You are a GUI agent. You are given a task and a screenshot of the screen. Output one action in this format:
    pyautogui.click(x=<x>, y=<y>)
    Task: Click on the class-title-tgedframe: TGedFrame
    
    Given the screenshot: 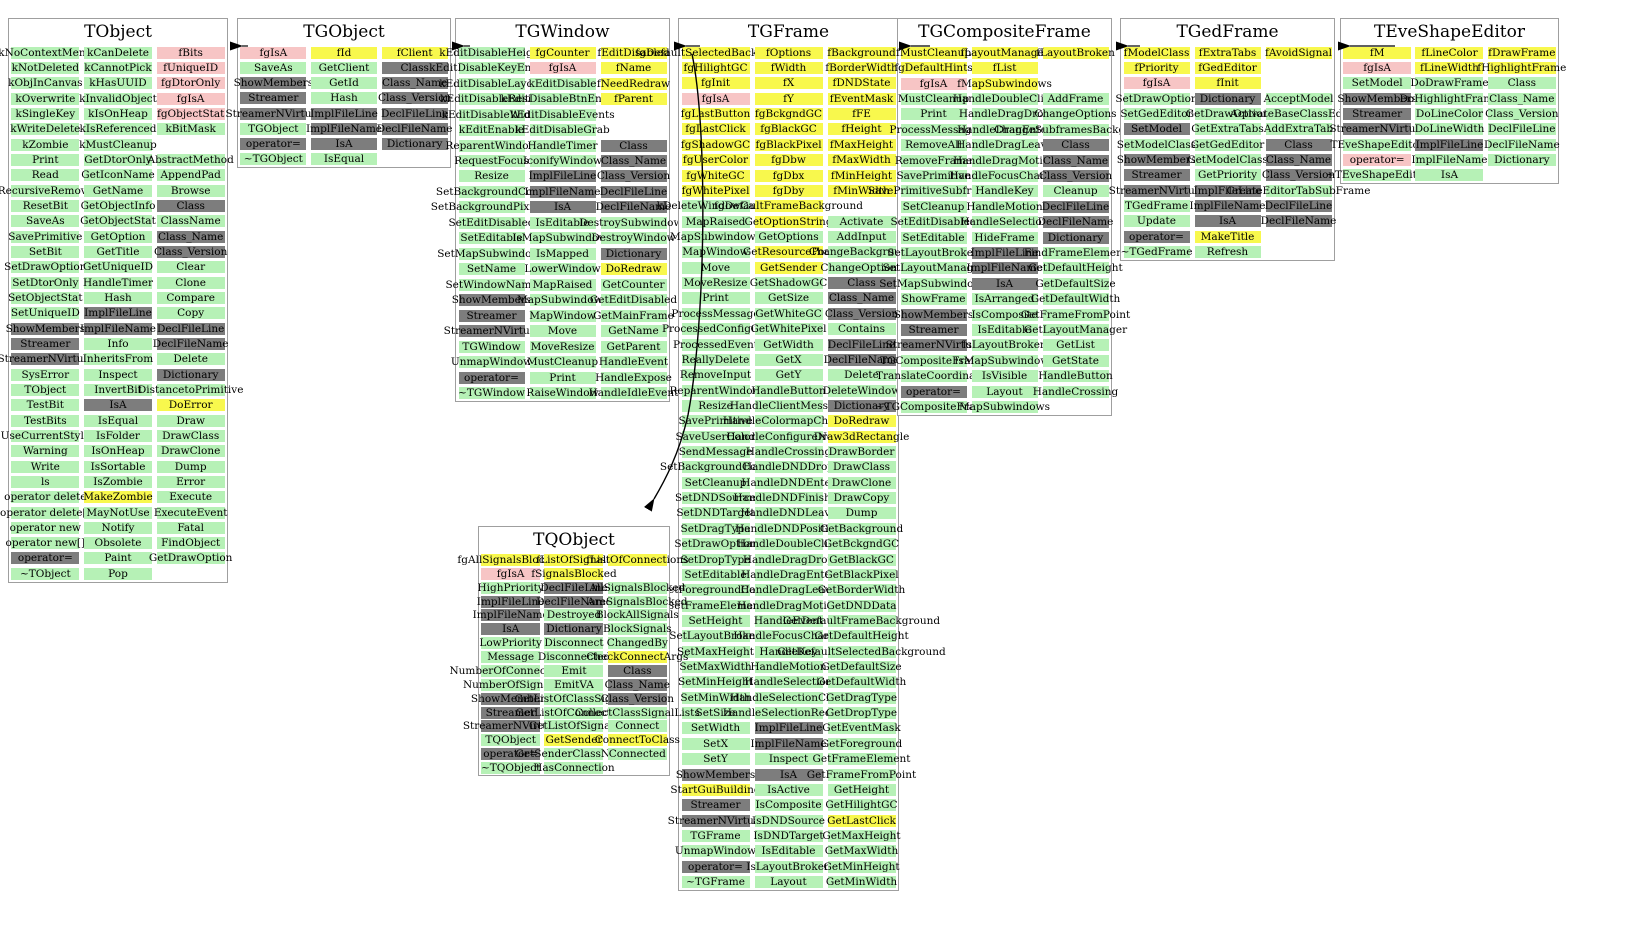 What is the action you would take?
    pyautogui.click(x=1227, y=32)
    